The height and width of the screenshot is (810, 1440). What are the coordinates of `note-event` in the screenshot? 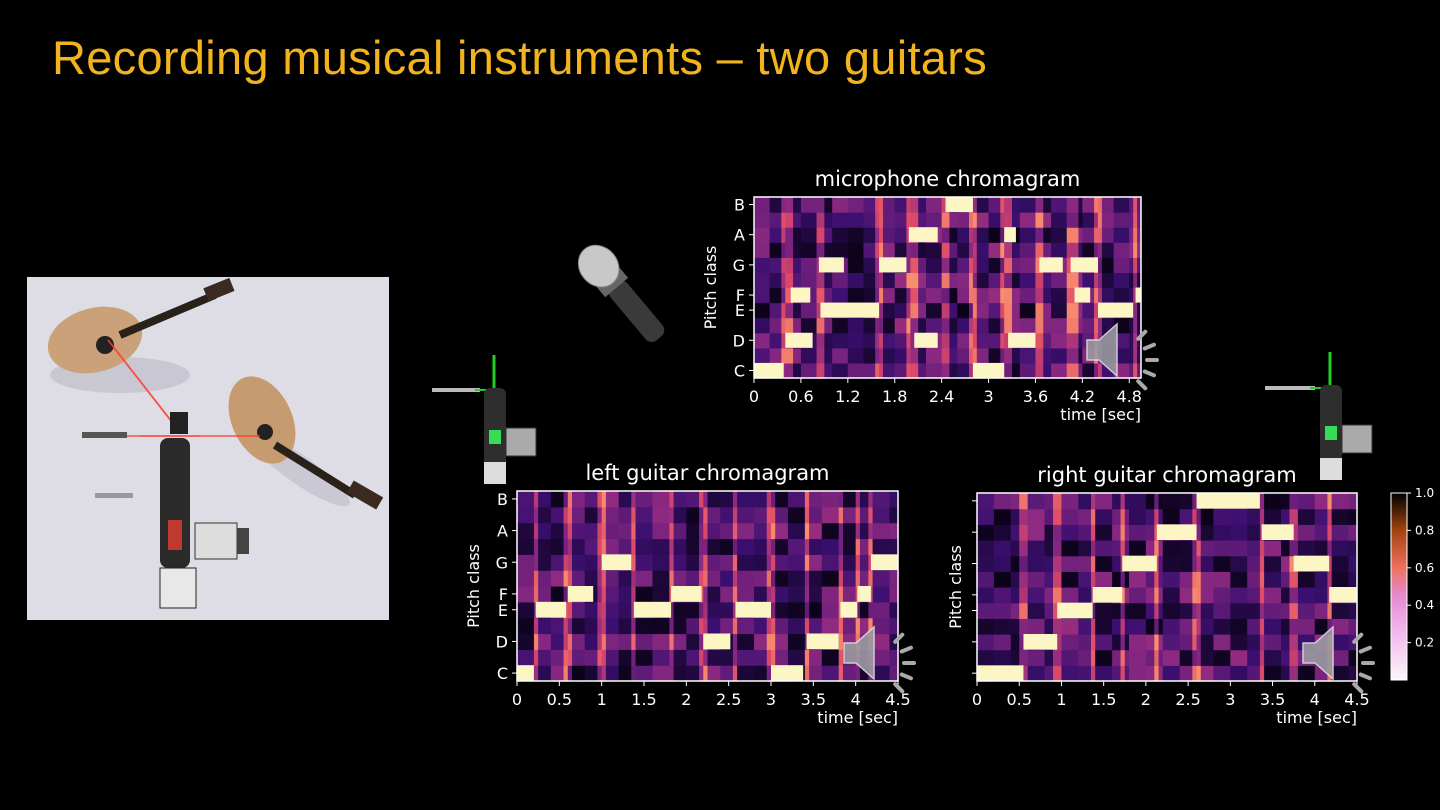 It's located at (864, 594).